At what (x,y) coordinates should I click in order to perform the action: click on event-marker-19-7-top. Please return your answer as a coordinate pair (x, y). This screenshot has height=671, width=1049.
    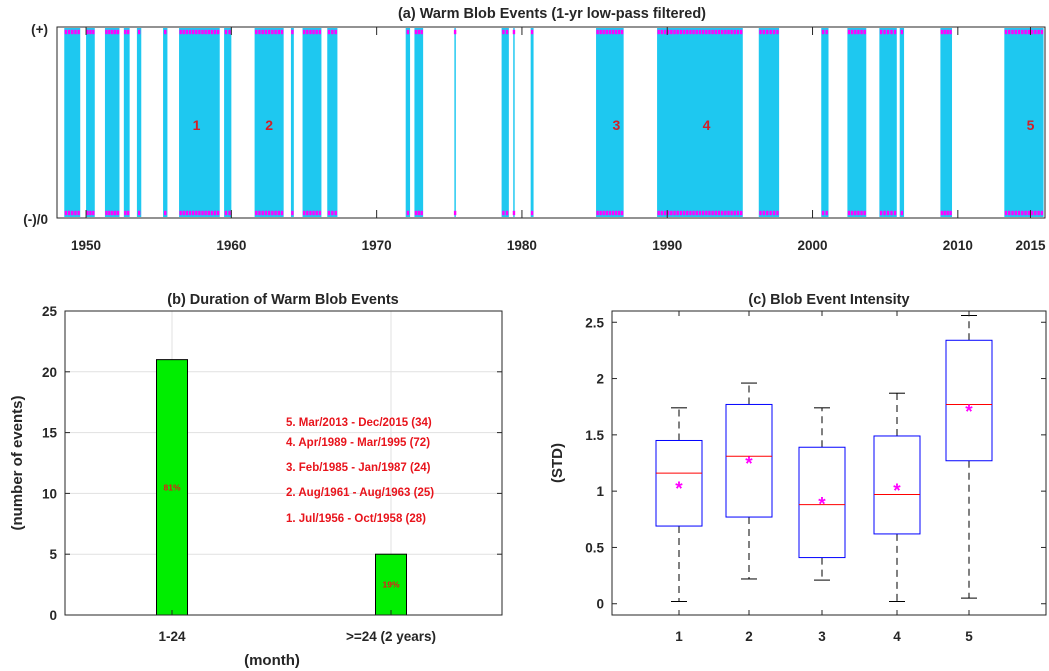
    Looking at the image, I should click on (616, 32).